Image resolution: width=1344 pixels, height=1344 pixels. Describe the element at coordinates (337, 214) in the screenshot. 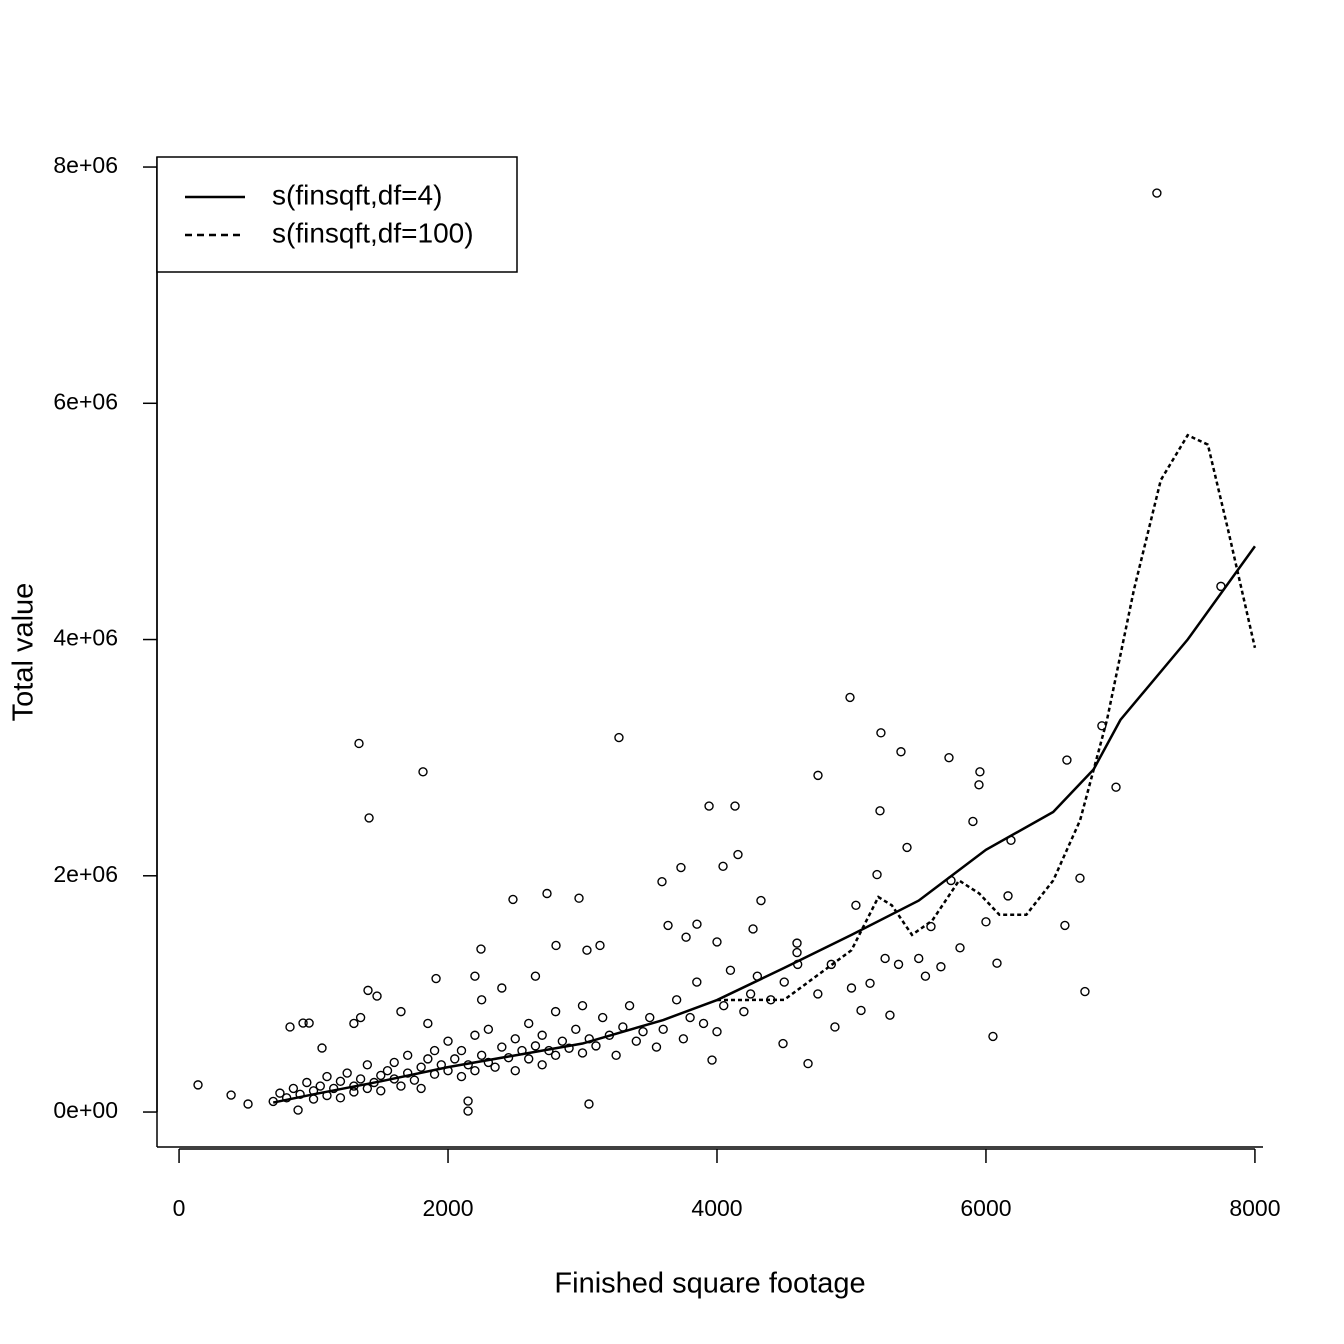

I see `legend-box` at that location.